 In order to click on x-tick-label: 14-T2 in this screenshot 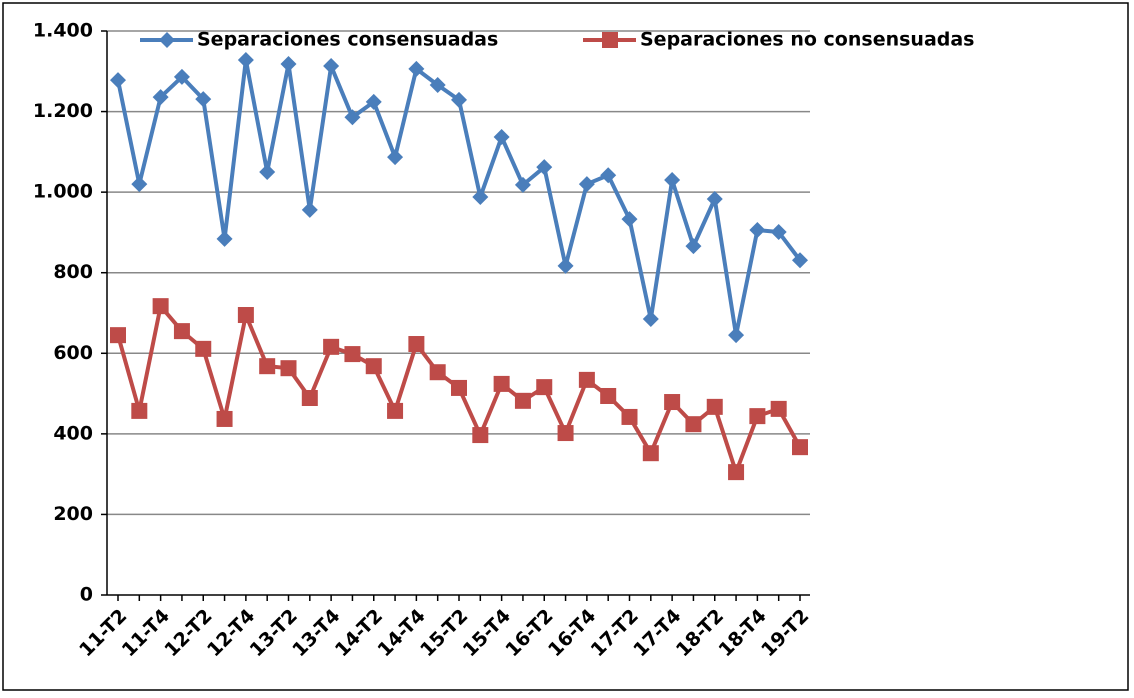, I will do `click(359, 633)`.